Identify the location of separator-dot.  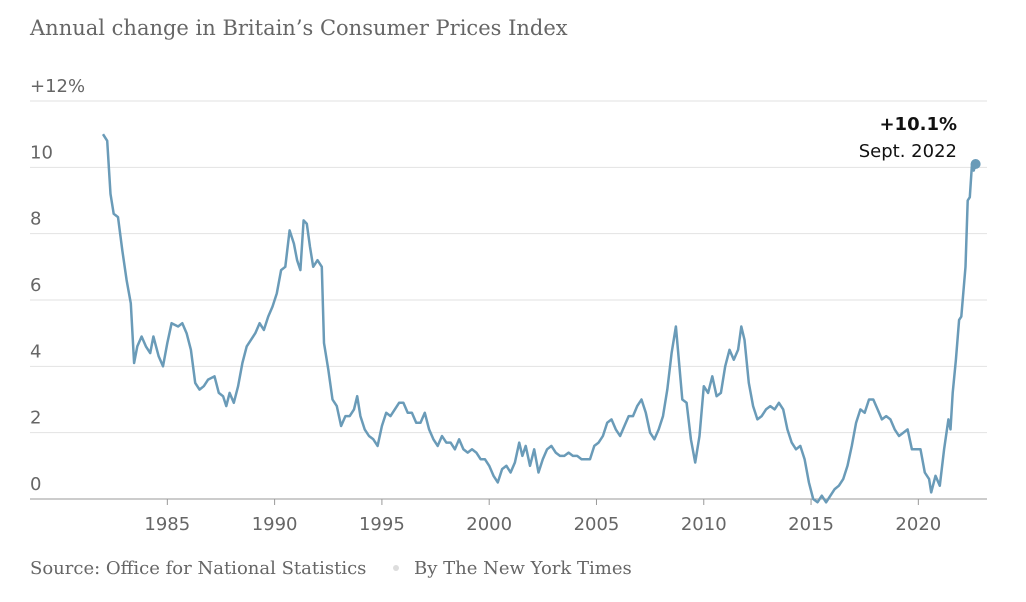
(396, 568).